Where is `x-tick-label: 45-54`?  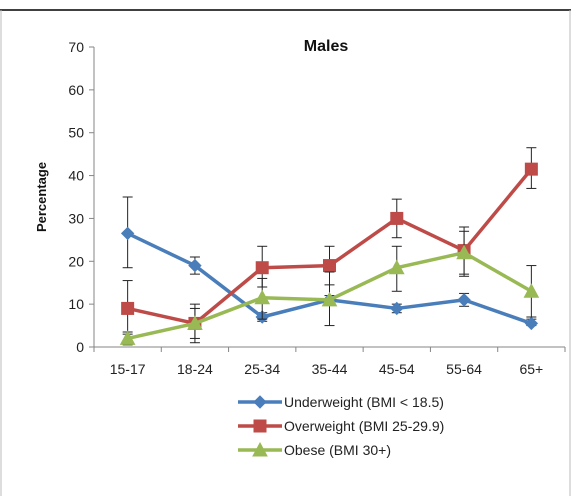
x-tick-label: 45-54 is located at coordinates (397, 369).